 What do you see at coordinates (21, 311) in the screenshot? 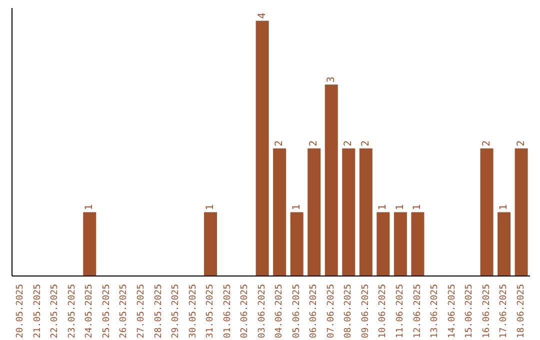
I see `x-tick-label: 20.05.2025` at bounding box center [21, 311].